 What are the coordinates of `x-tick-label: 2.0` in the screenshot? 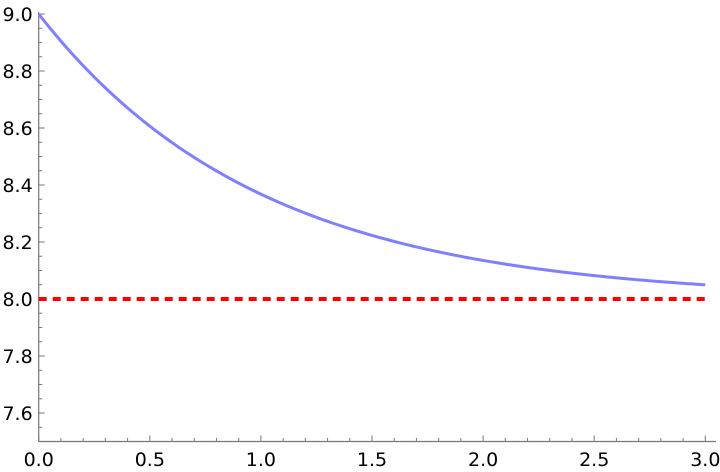 It's located at (483, 460).